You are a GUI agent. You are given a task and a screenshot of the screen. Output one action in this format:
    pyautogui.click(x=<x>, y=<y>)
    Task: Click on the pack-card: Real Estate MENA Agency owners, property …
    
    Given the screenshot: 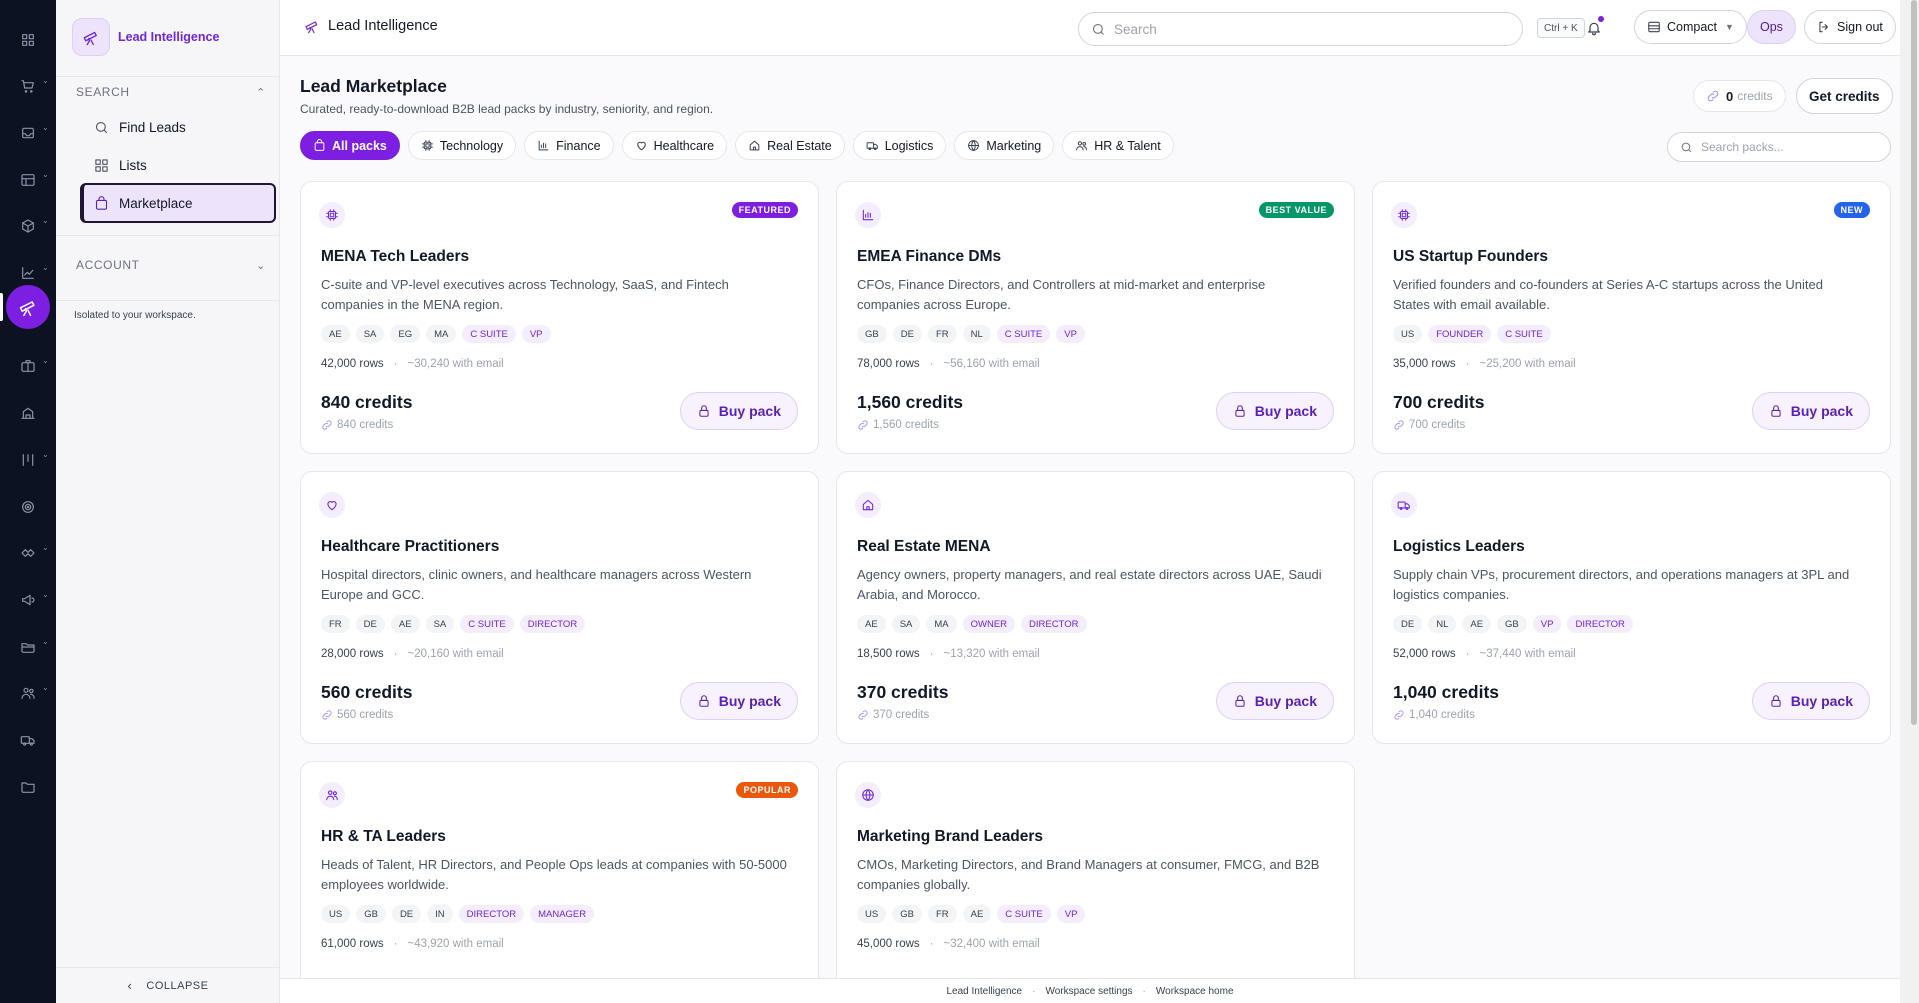 What is the action you would take?
    pyautogui.click(x=1095, y=607)
    